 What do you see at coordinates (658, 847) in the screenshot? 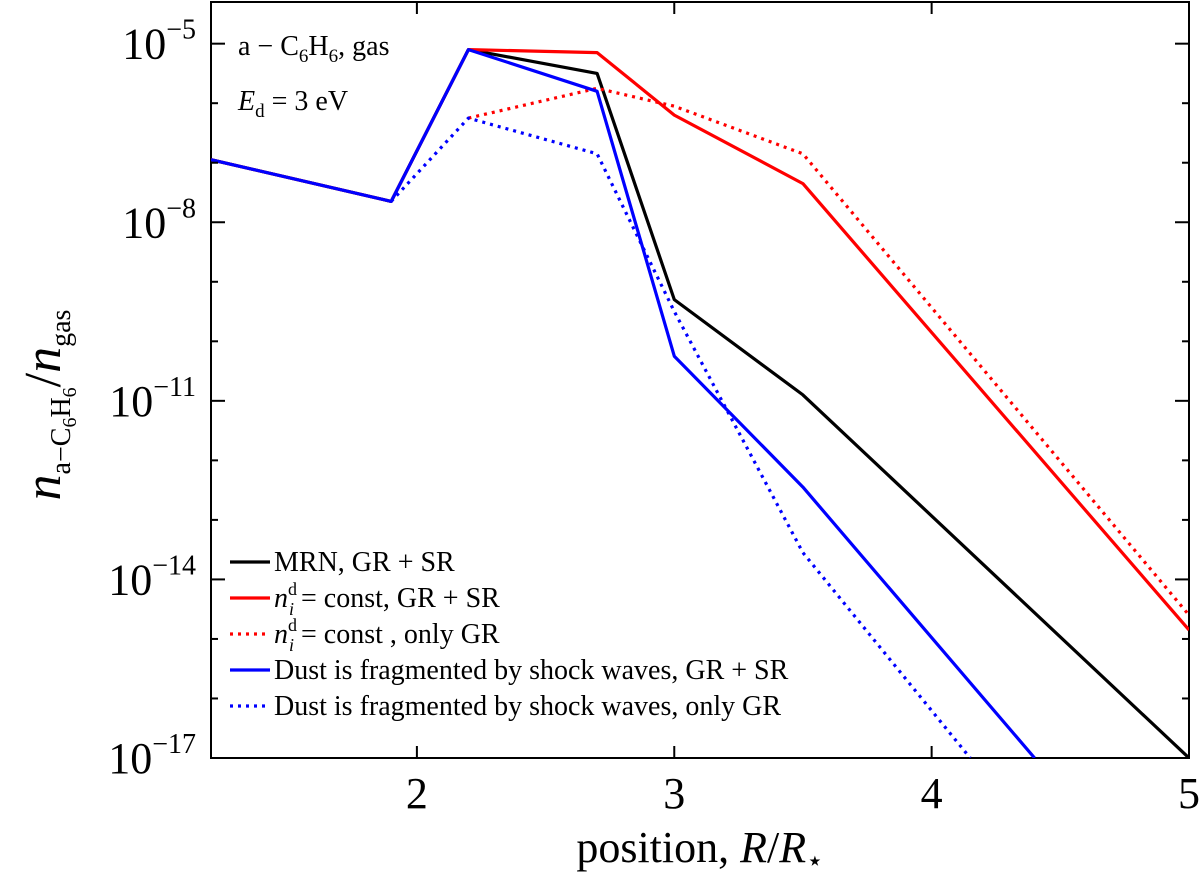
I see `x-axis-title-pre: position,` at bounding box center [658, 847].